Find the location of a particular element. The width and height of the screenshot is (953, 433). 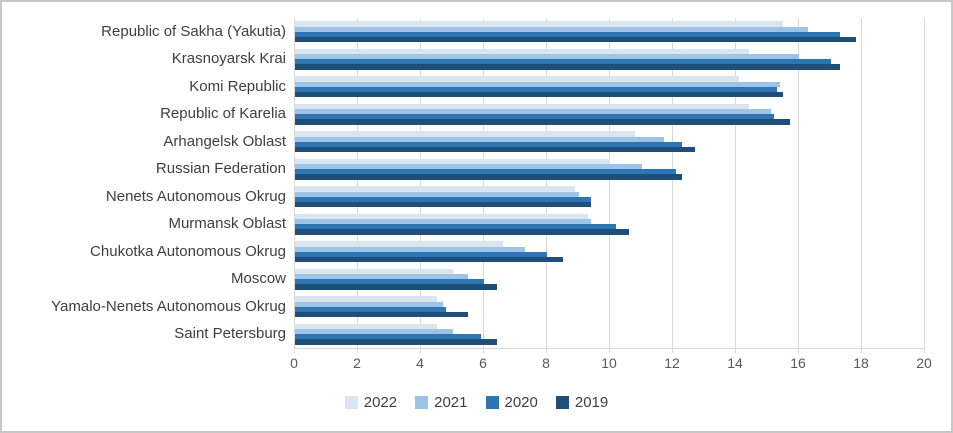

x-axis-line is located at coordinates (609, 348).